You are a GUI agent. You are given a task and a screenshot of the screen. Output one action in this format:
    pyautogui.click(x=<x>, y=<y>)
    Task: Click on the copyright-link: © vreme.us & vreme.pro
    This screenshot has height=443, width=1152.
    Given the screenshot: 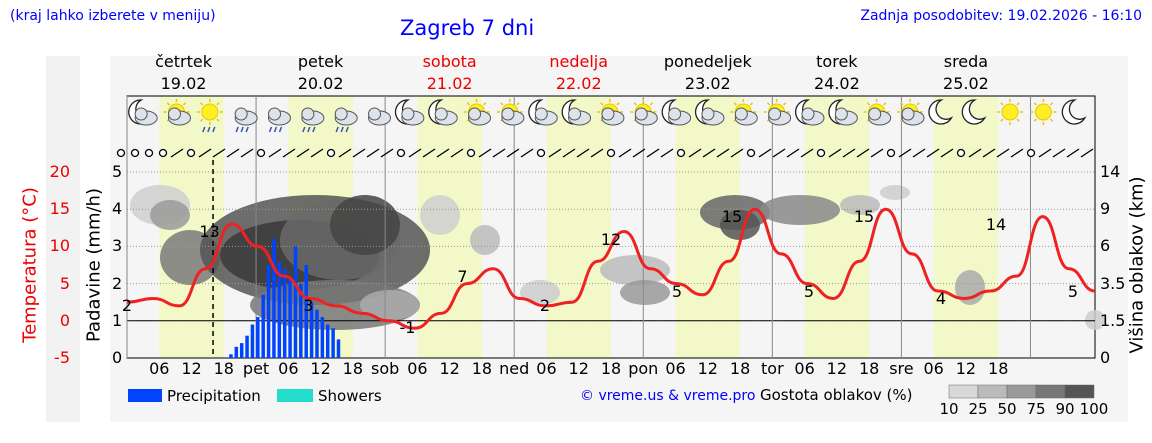 What is the action you would take?
    pyautogui.click(x=668, y=396)
    